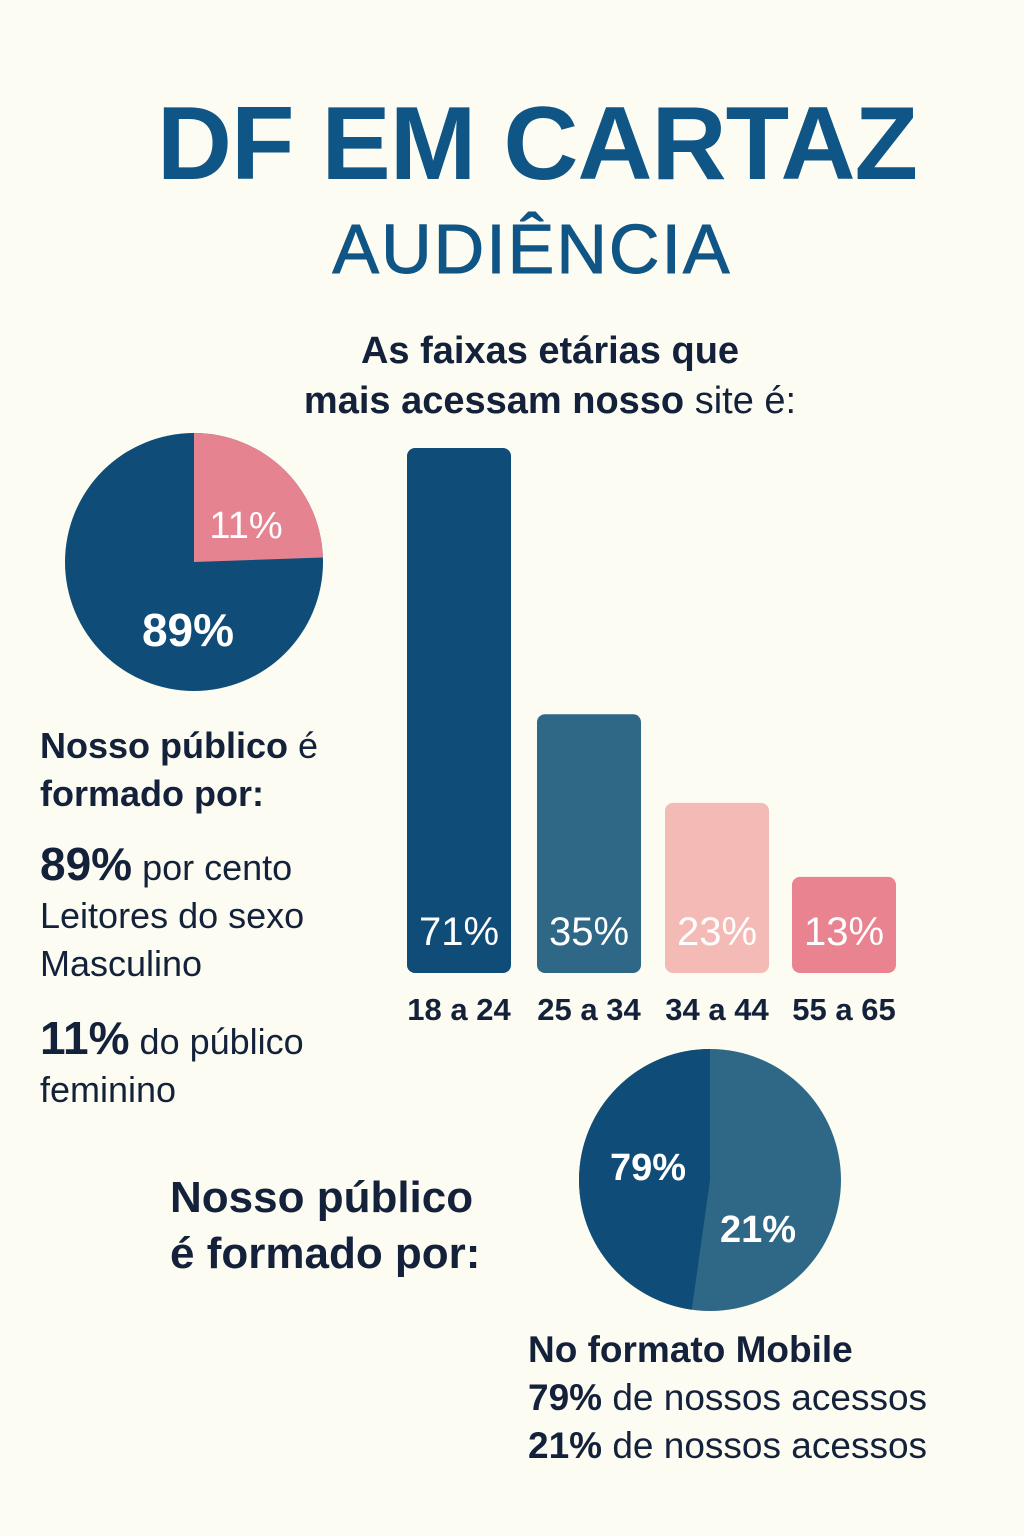  What do you see at coordinates (537, 144) in the screenshot?
I see `page-title: DF EM CARTAZ` at bounding box center [537, 144].